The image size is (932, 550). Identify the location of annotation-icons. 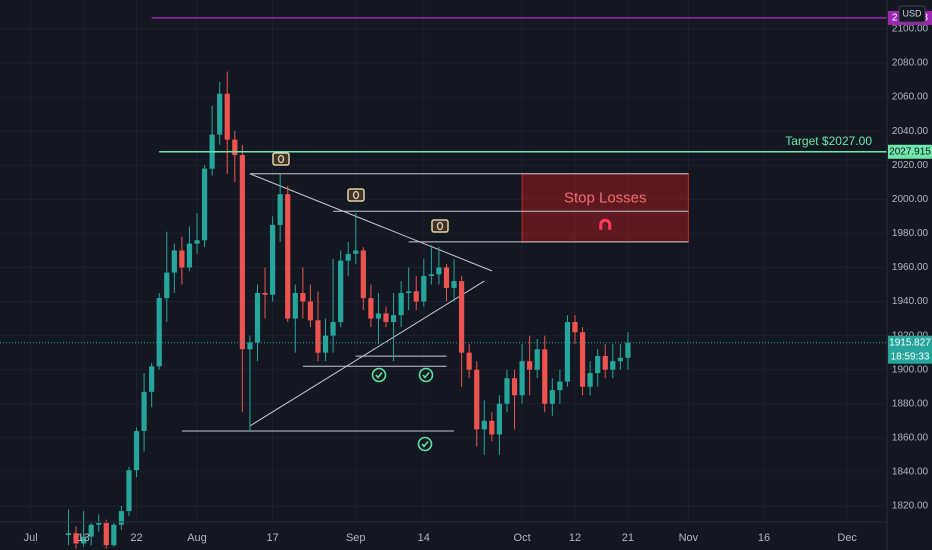
(360, 302).